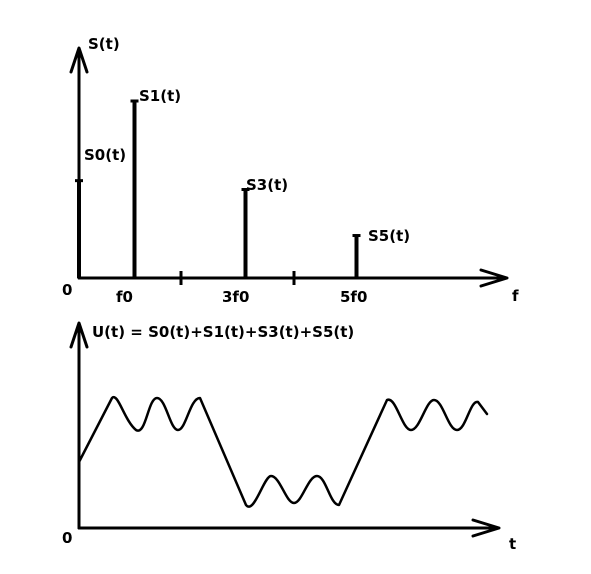 This screenshot has height=574, width=591. Describe the element at coordinates (223, 332) in the screenshot. I see `signal-equation: U(t) = S0(t)+S1(t)+S3(t)+S5(t)` at that location.